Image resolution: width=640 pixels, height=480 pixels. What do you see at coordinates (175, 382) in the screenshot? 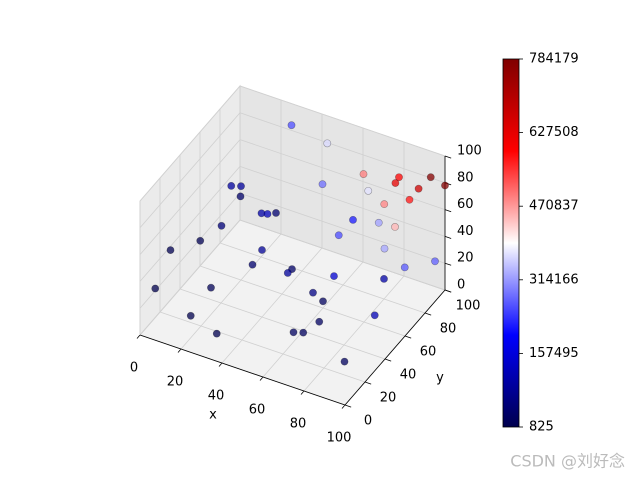
I see `x-tick-label: 20` at bounding box center [175, 382].